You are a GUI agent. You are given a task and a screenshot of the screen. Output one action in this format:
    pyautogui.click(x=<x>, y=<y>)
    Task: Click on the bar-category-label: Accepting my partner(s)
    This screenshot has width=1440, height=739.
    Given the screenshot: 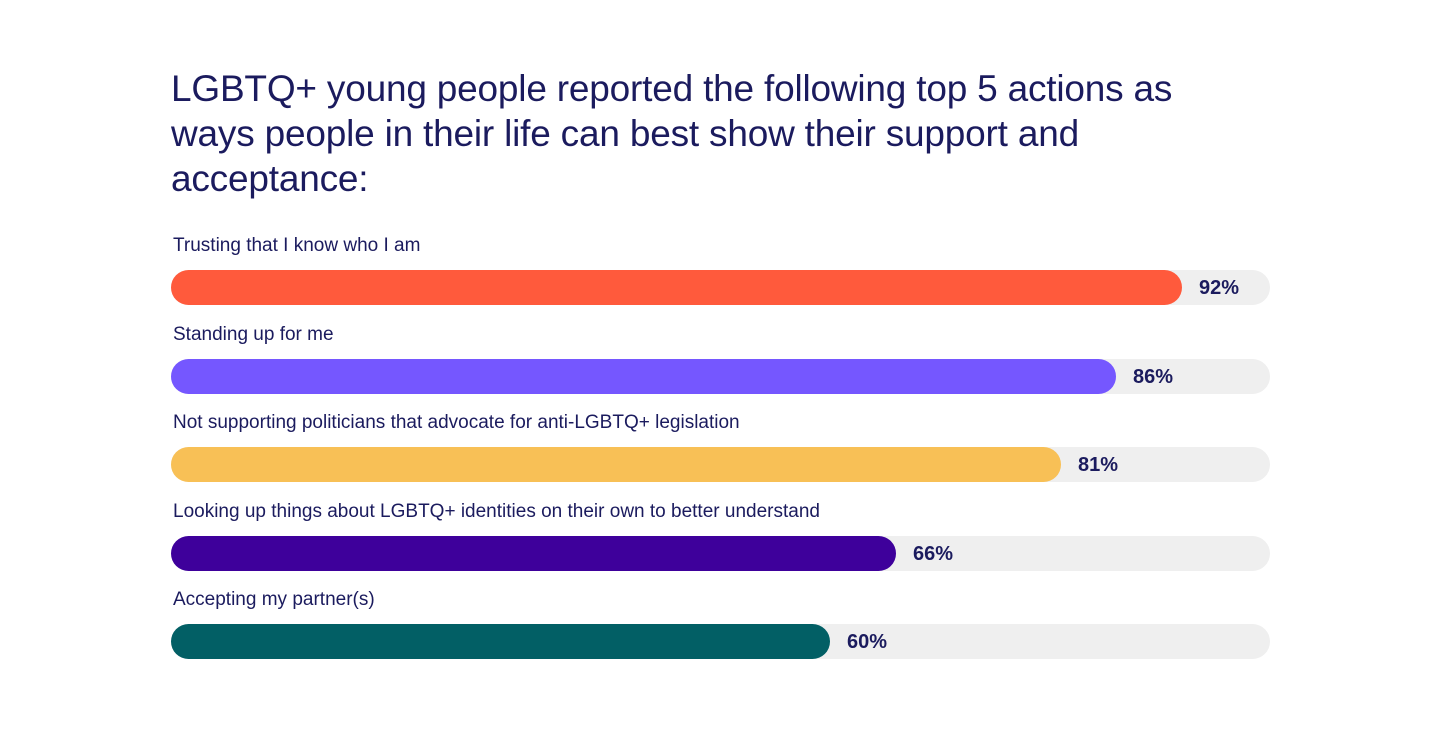 What is the action you would take?
    pyautogui.click(x=274, y=599)
    